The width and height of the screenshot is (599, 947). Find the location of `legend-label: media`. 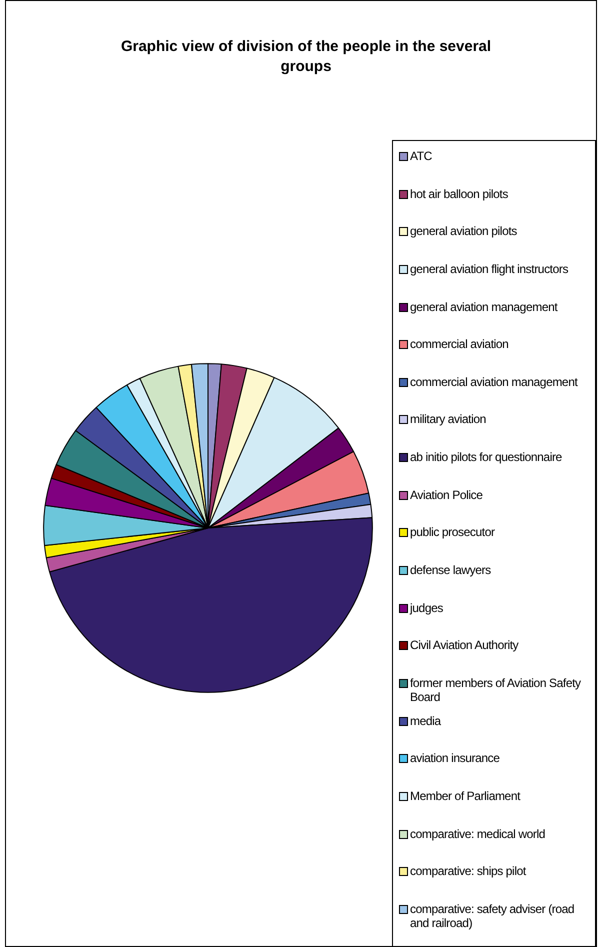

legend-label: media is located at coordinates (425, 721).